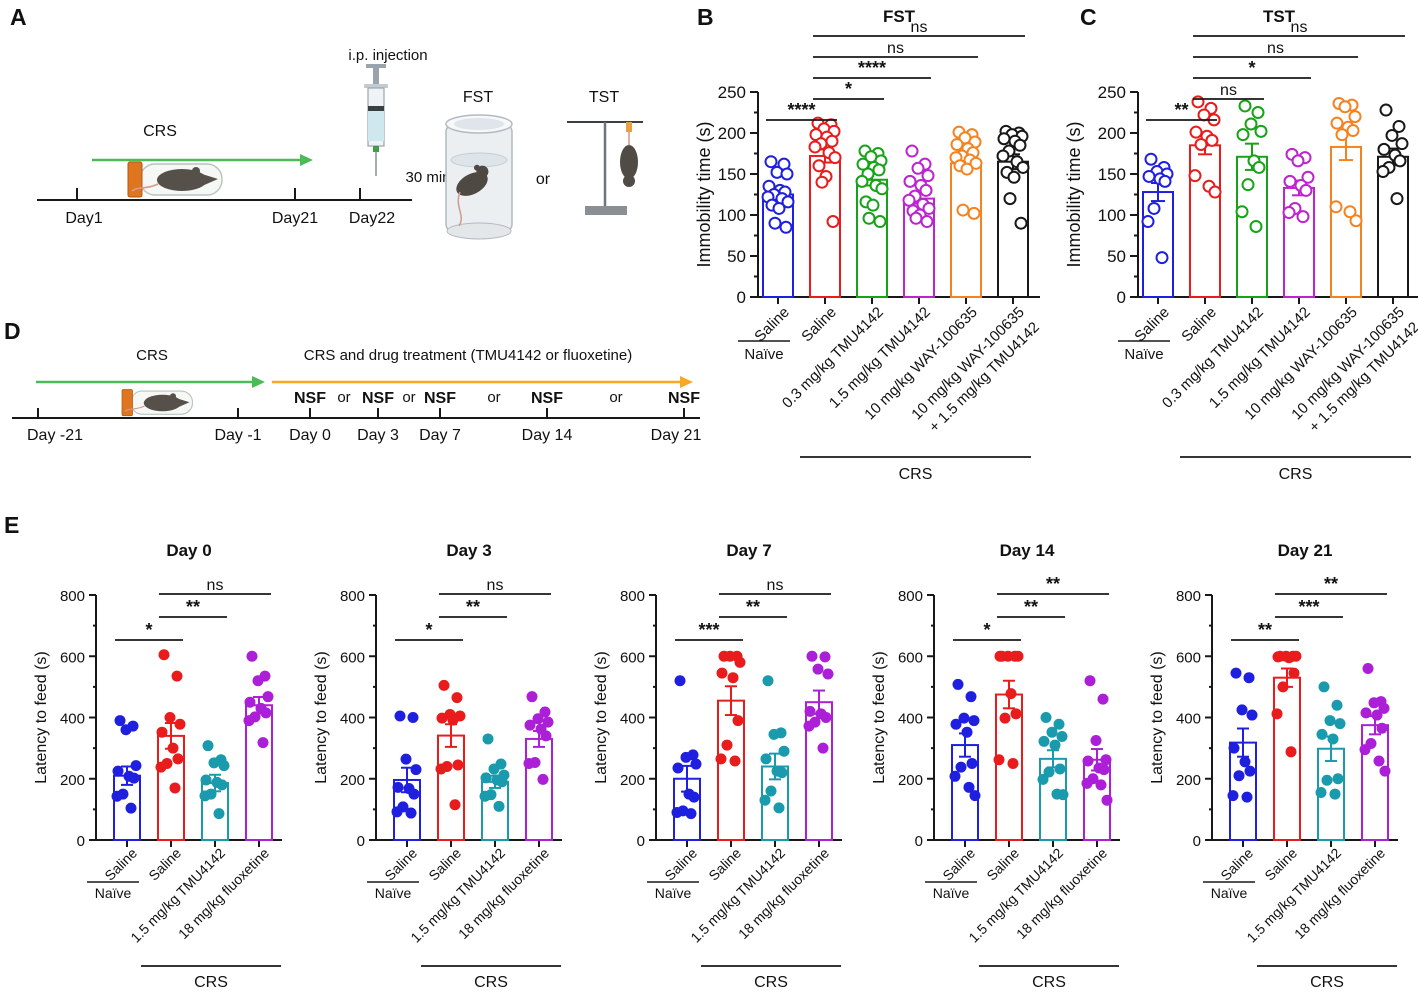 Image resolution: width=1418 pixels, height=993 pixels. I want to click on y-tick-label: 150, so click(732, 174).